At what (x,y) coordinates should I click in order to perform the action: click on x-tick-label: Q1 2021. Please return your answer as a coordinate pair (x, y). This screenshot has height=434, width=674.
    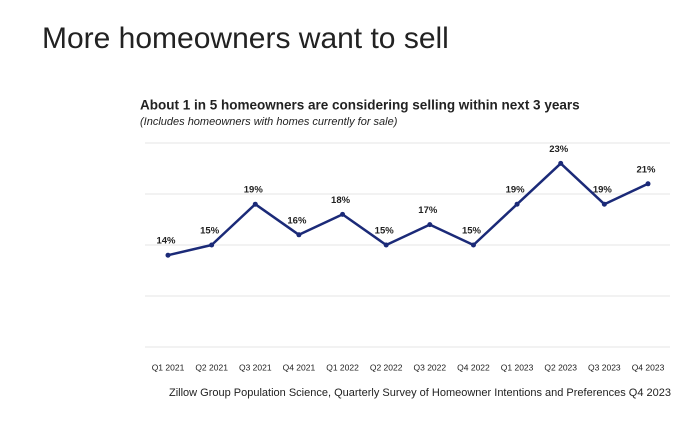
    Looking at the image, I should click on (168, 367).